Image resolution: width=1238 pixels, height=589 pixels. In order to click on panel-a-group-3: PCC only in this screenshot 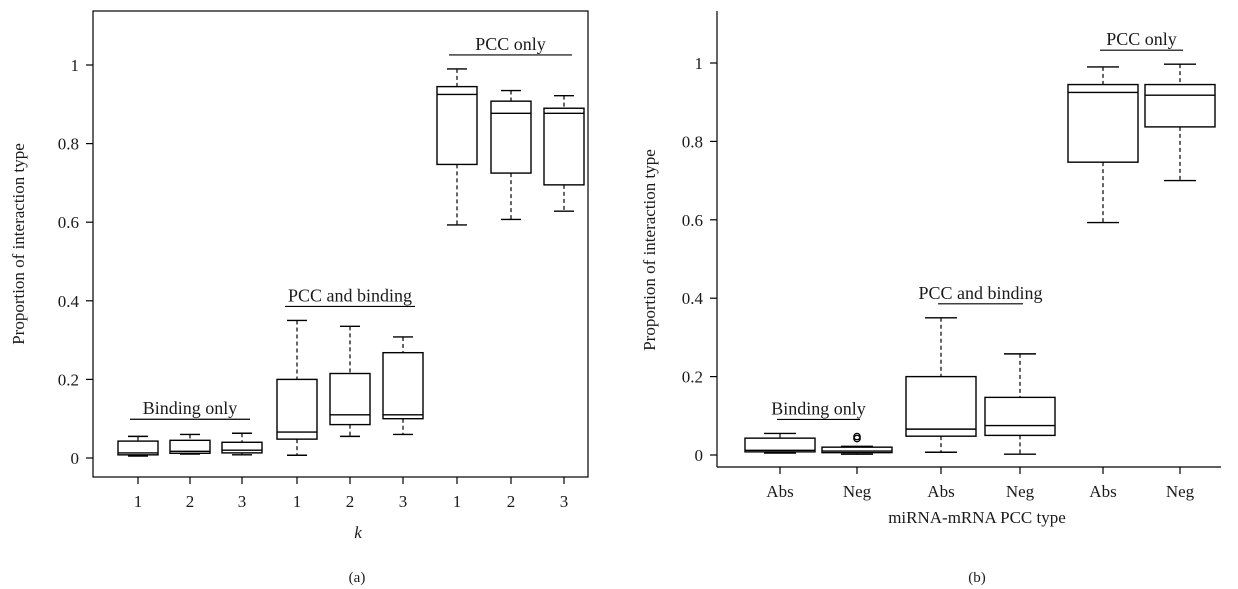, I will do `click(510, 45)`.